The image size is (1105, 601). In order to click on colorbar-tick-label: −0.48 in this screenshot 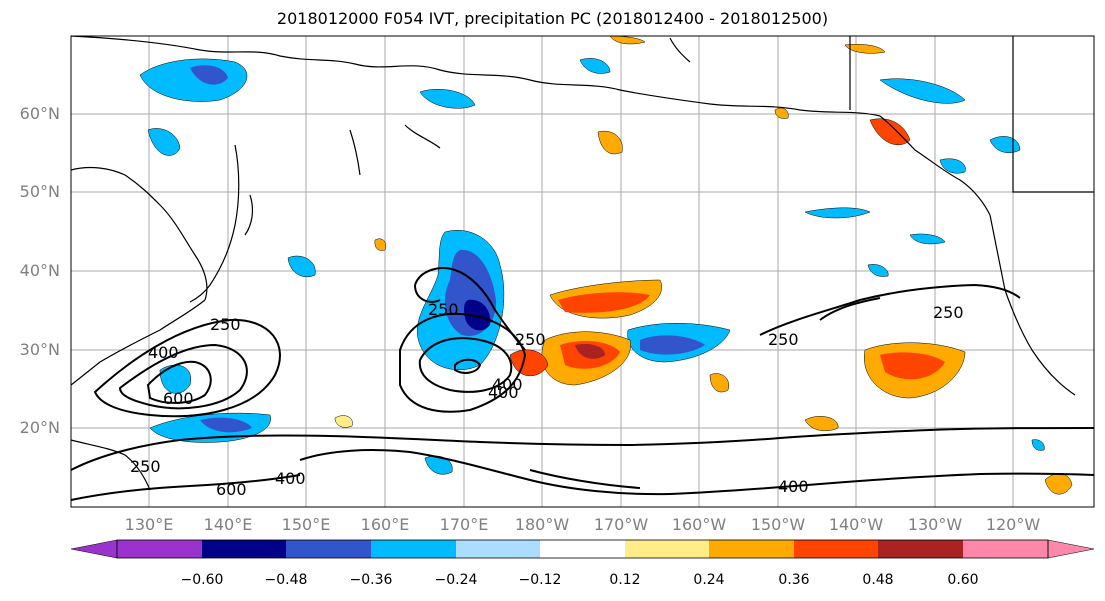, I will do `click(286, 580)`.